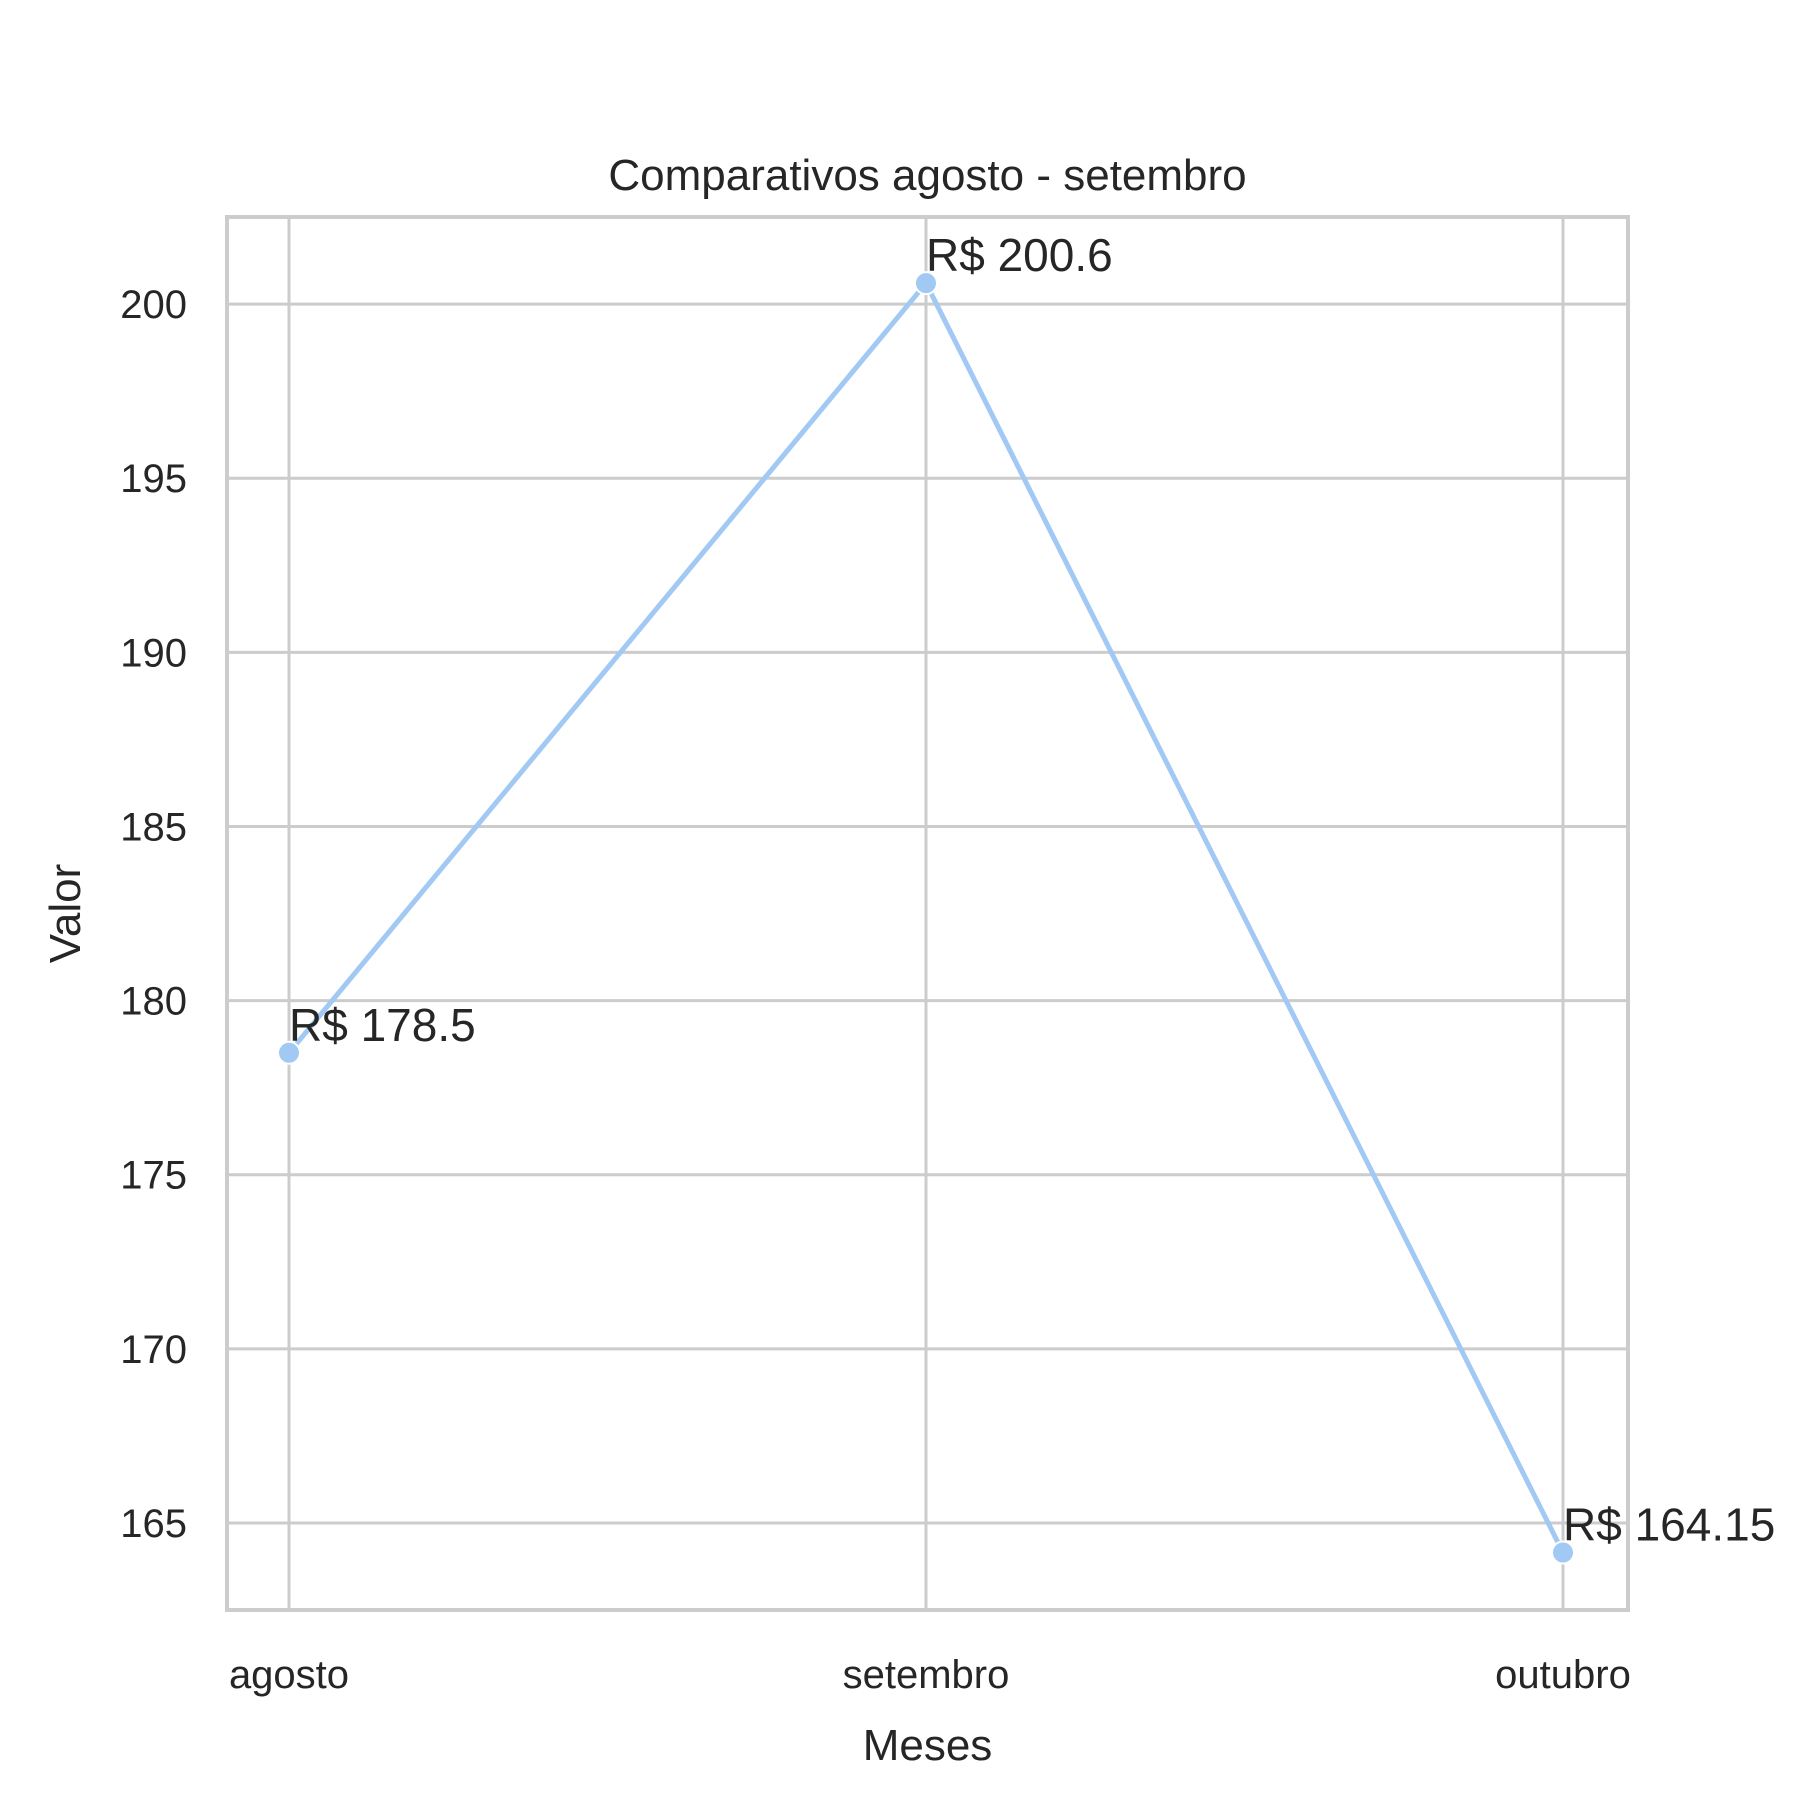 The image size is (1800, 1800). What do you see at coordinates (153, 1350) in the screenshot?
I see `y-tick-label: 170` at bounding box center [153, 1350].